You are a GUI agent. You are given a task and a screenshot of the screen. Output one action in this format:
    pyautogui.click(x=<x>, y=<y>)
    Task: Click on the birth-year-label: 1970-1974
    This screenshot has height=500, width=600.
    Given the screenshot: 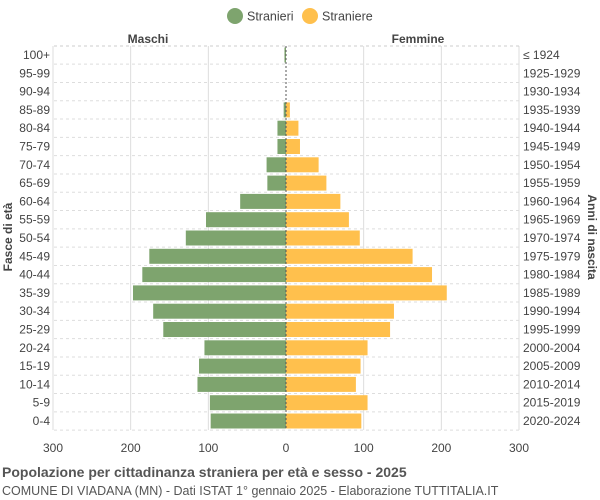 What is the action you would take?
    pyautogui.click(x=552, y=238)
    